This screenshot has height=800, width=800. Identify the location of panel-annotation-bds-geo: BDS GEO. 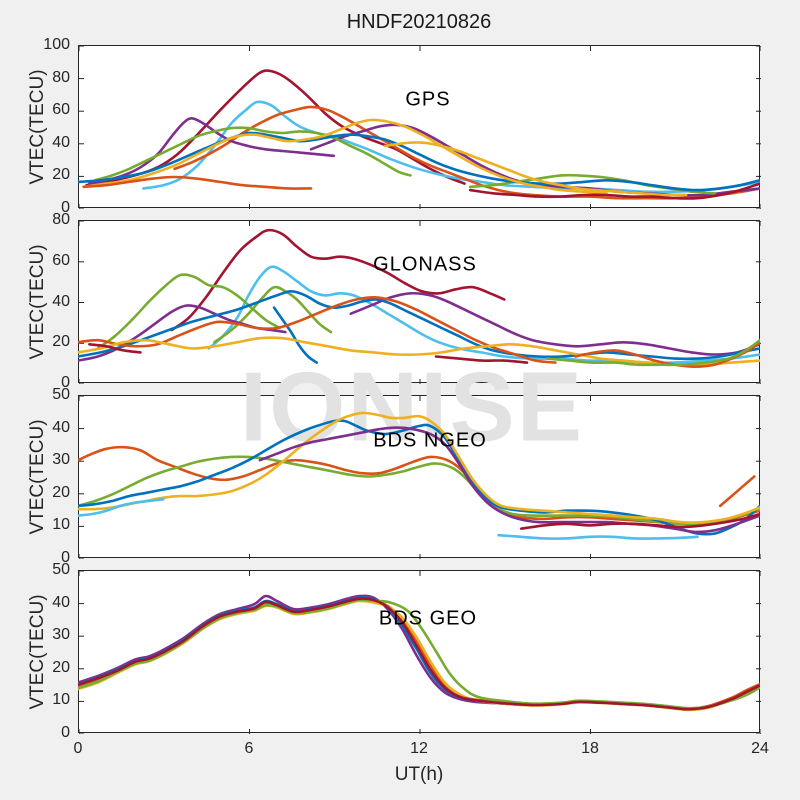
(428, 618).